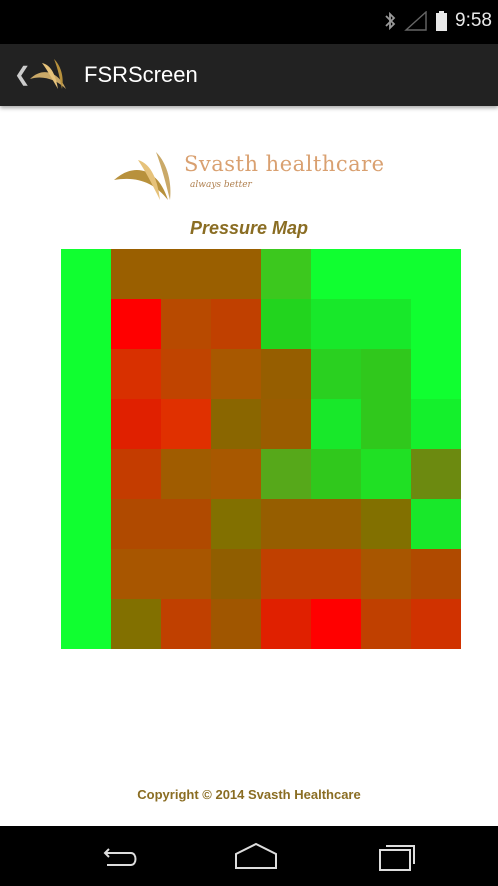 Image resolution: width=498 pixels, height=886 pixels. What do you see at coordinates (436, 574) in the screenshot?
I see `pressure-cell-r6-c7` at bounding box center [436, 574].